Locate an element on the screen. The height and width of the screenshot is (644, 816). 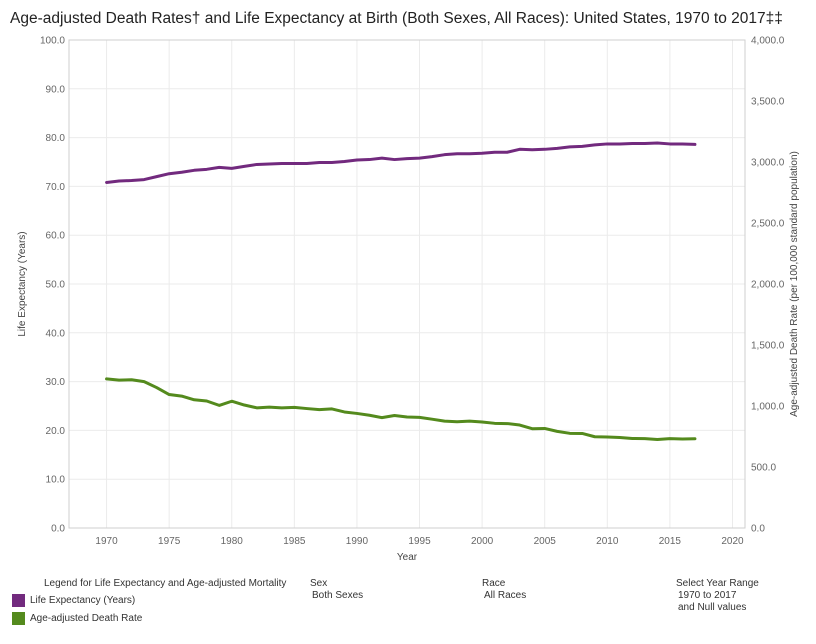
y-right-tick-label: 2,500.0 is located at coordinates (768, 224).